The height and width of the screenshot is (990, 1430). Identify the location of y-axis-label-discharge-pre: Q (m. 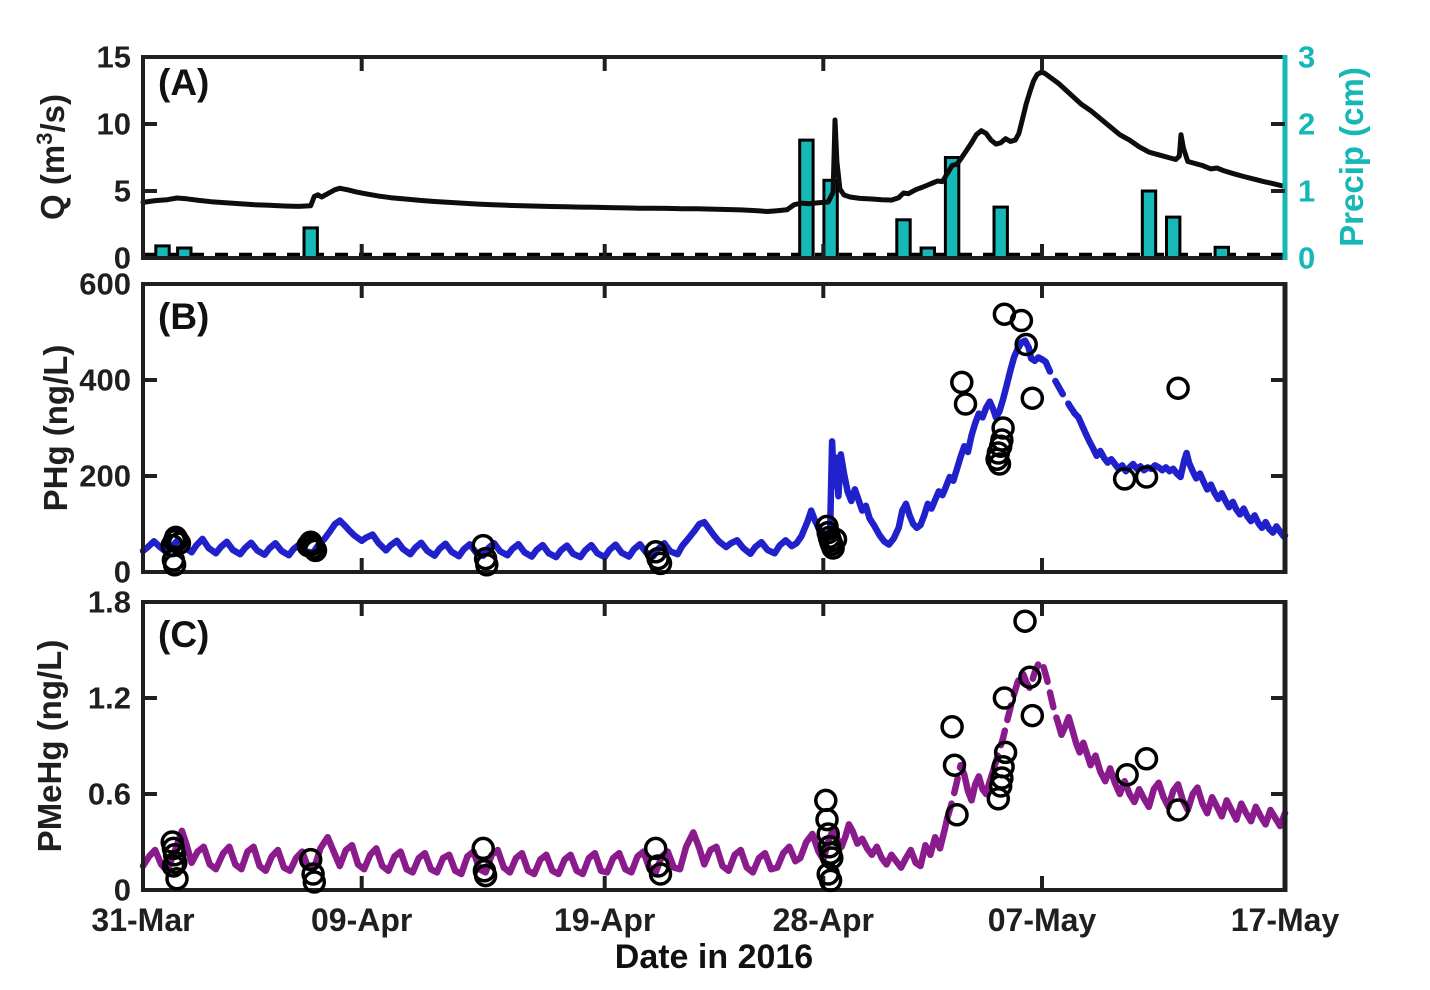
(52, 182).